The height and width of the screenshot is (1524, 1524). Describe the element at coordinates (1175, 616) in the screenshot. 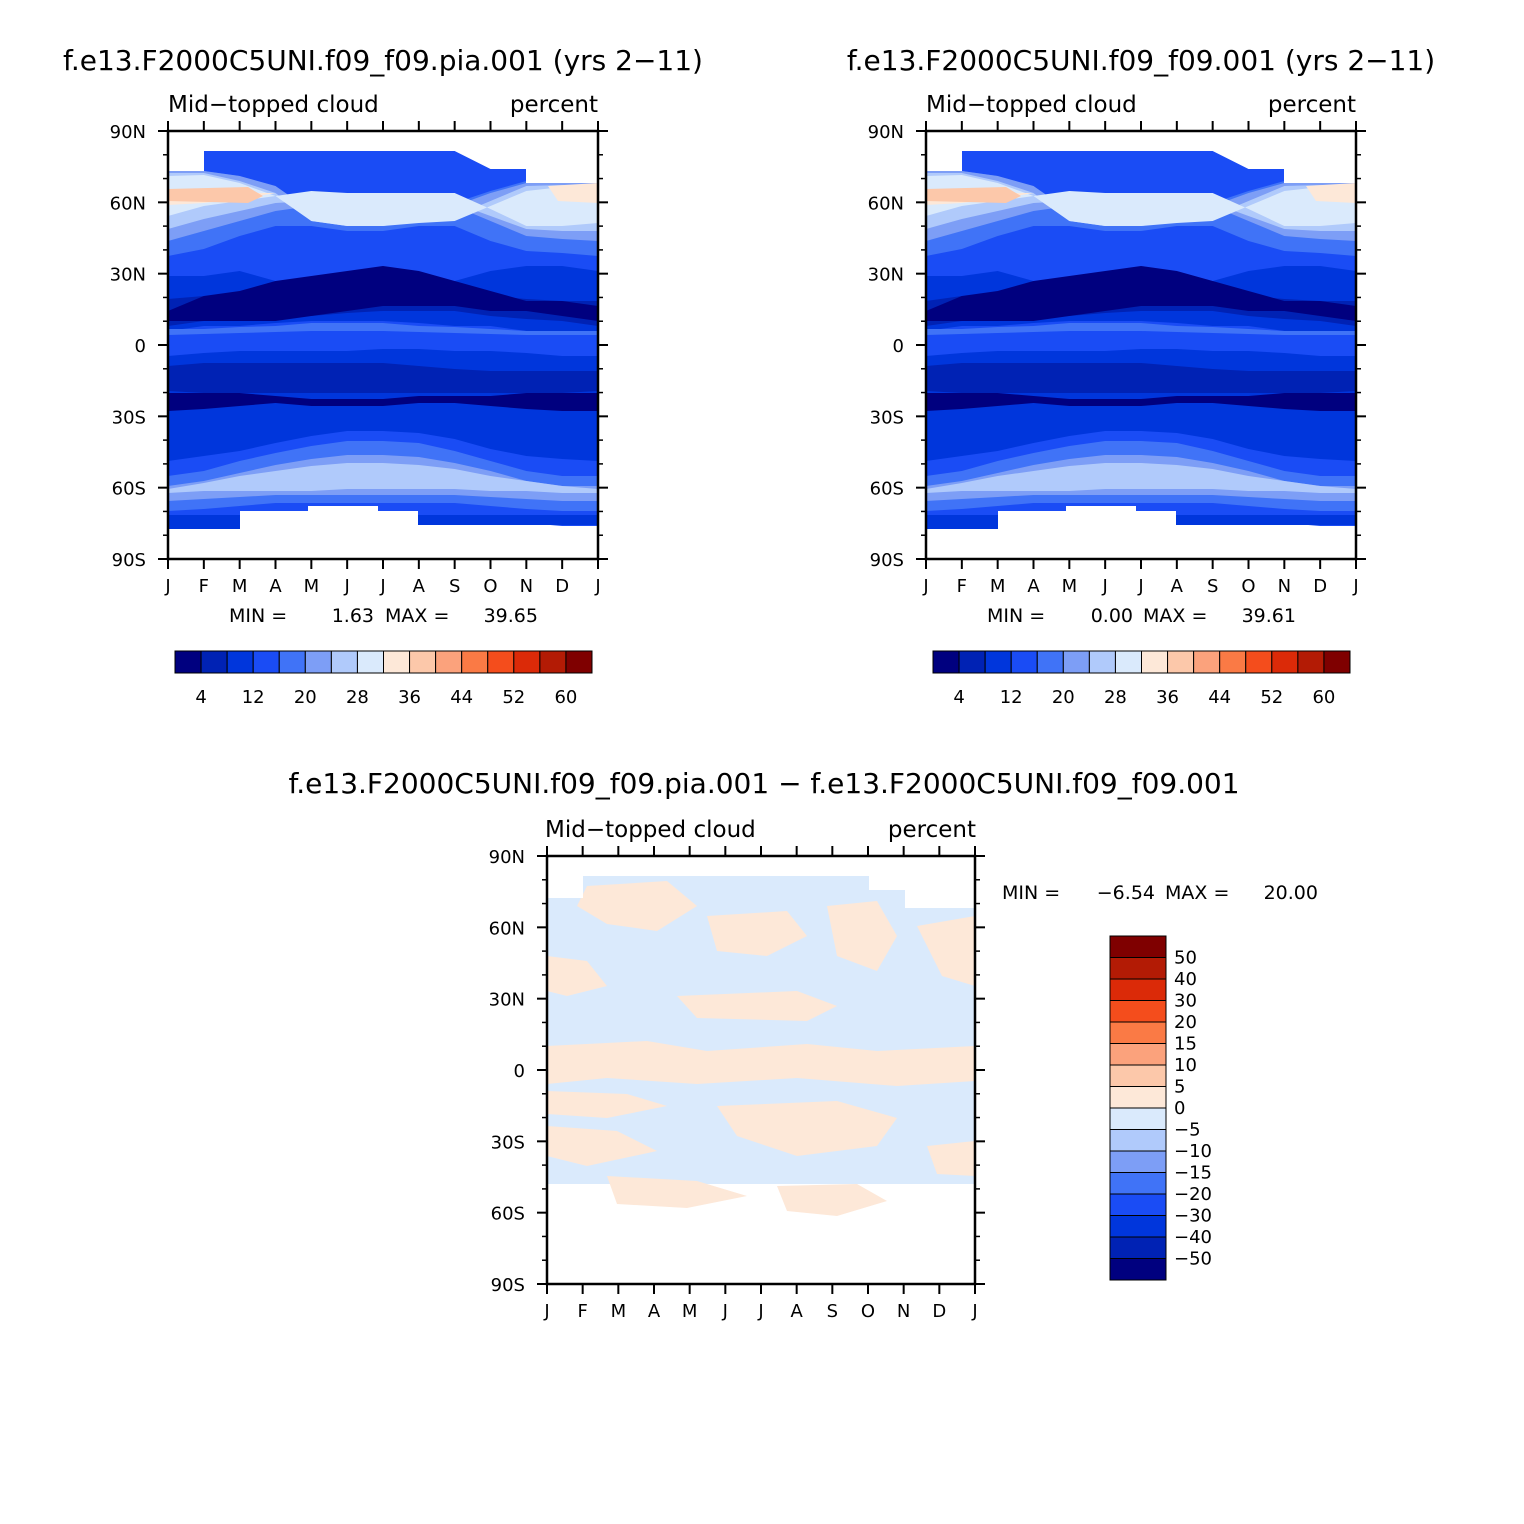

I see `panel-b-max-label: MAX =` at that location.